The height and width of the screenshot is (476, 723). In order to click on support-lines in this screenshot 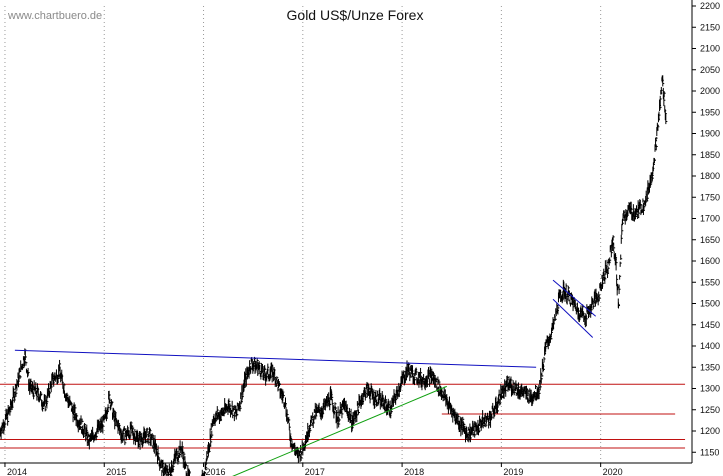, I will do `click(343, 416)`.